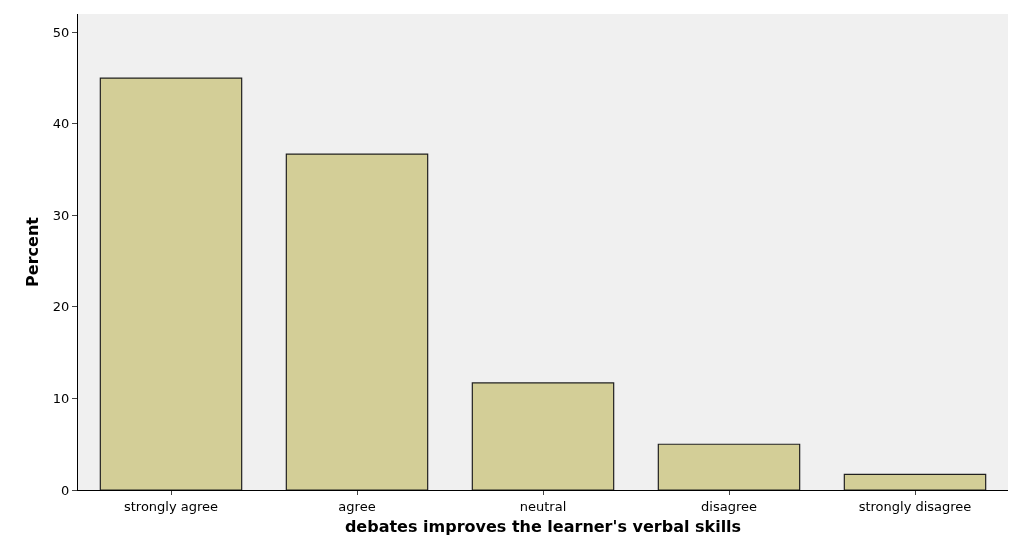 The image size is (1014, 552). Describe the element at coordinates (61, 399) in the screenshot. I see `y-tick-label: 10` at that location.